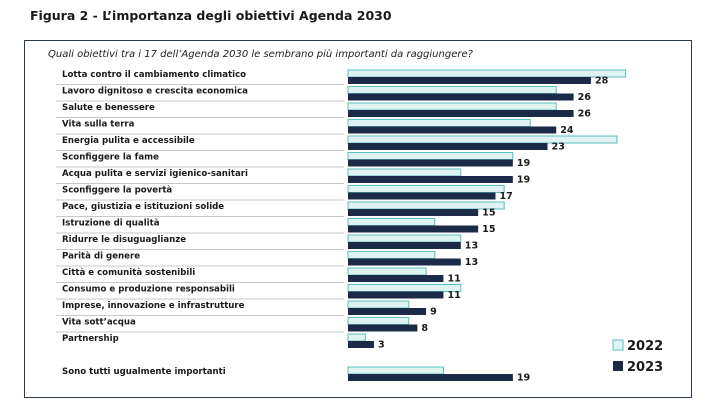 The width and height of the screenshot is (716, 416). What do you see at coordinates (258, 276) in the screenshot?
I see `category-row: Città e comunità sostenibili 11` at bounding box center [258, 276].